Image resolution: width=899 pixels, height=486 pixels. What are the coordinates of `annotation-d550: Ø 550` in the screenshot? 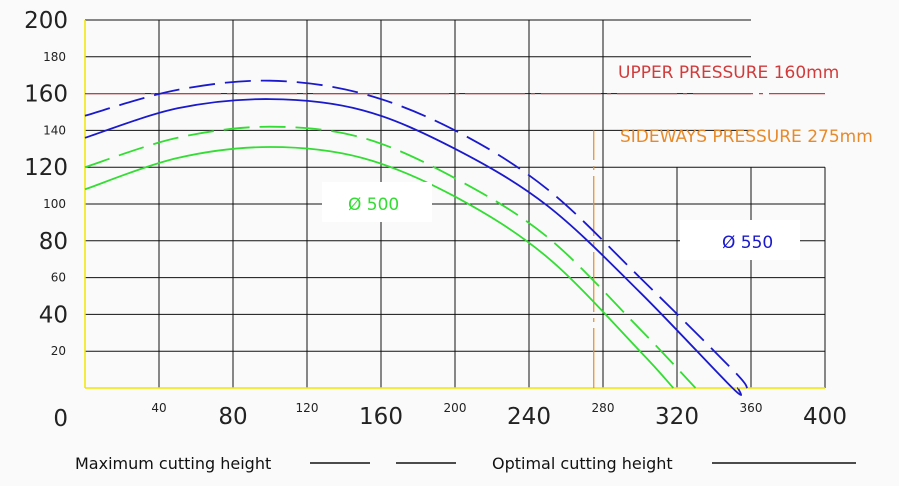 It's located at (747, 243).